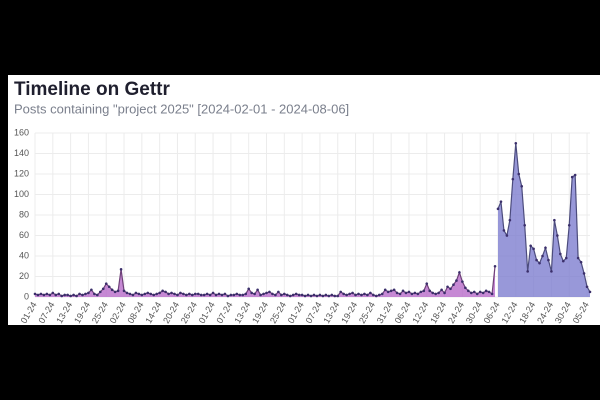  Describe the element at coordinates (24, 235) in the screenshot. I see `y-tick-label: 60` at that location.